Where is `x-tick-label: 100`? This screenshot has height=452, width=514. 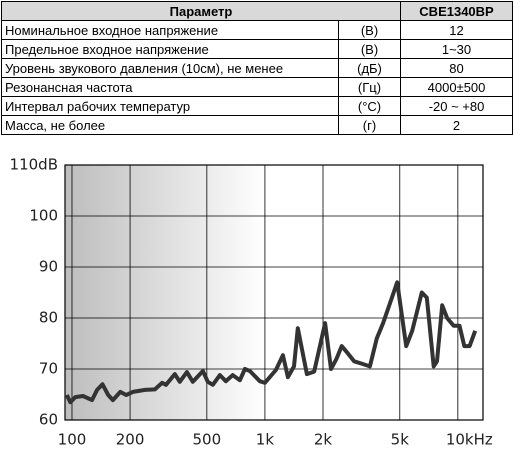 x-tick-label: 100 is located at coordinates (72, 440).